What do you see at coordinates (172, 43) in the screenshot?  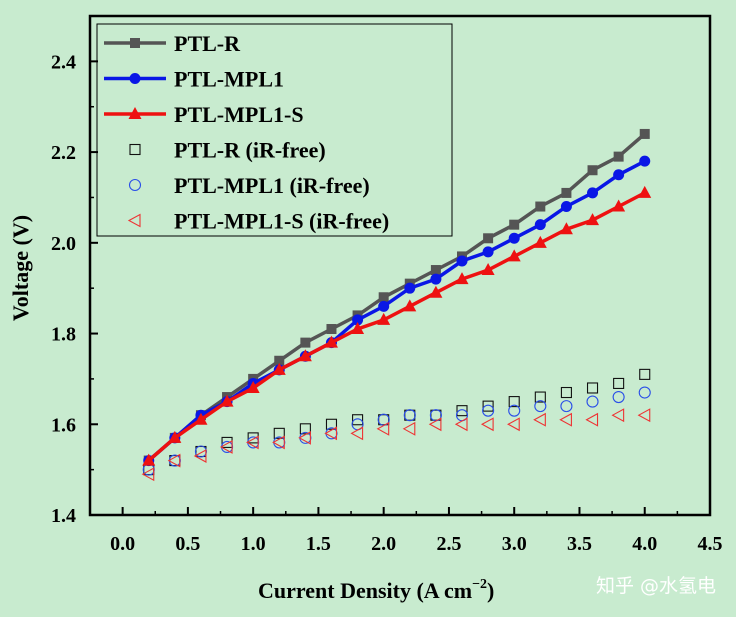 I see `legend-item: PTL-R` at bounding box center [172, 43].